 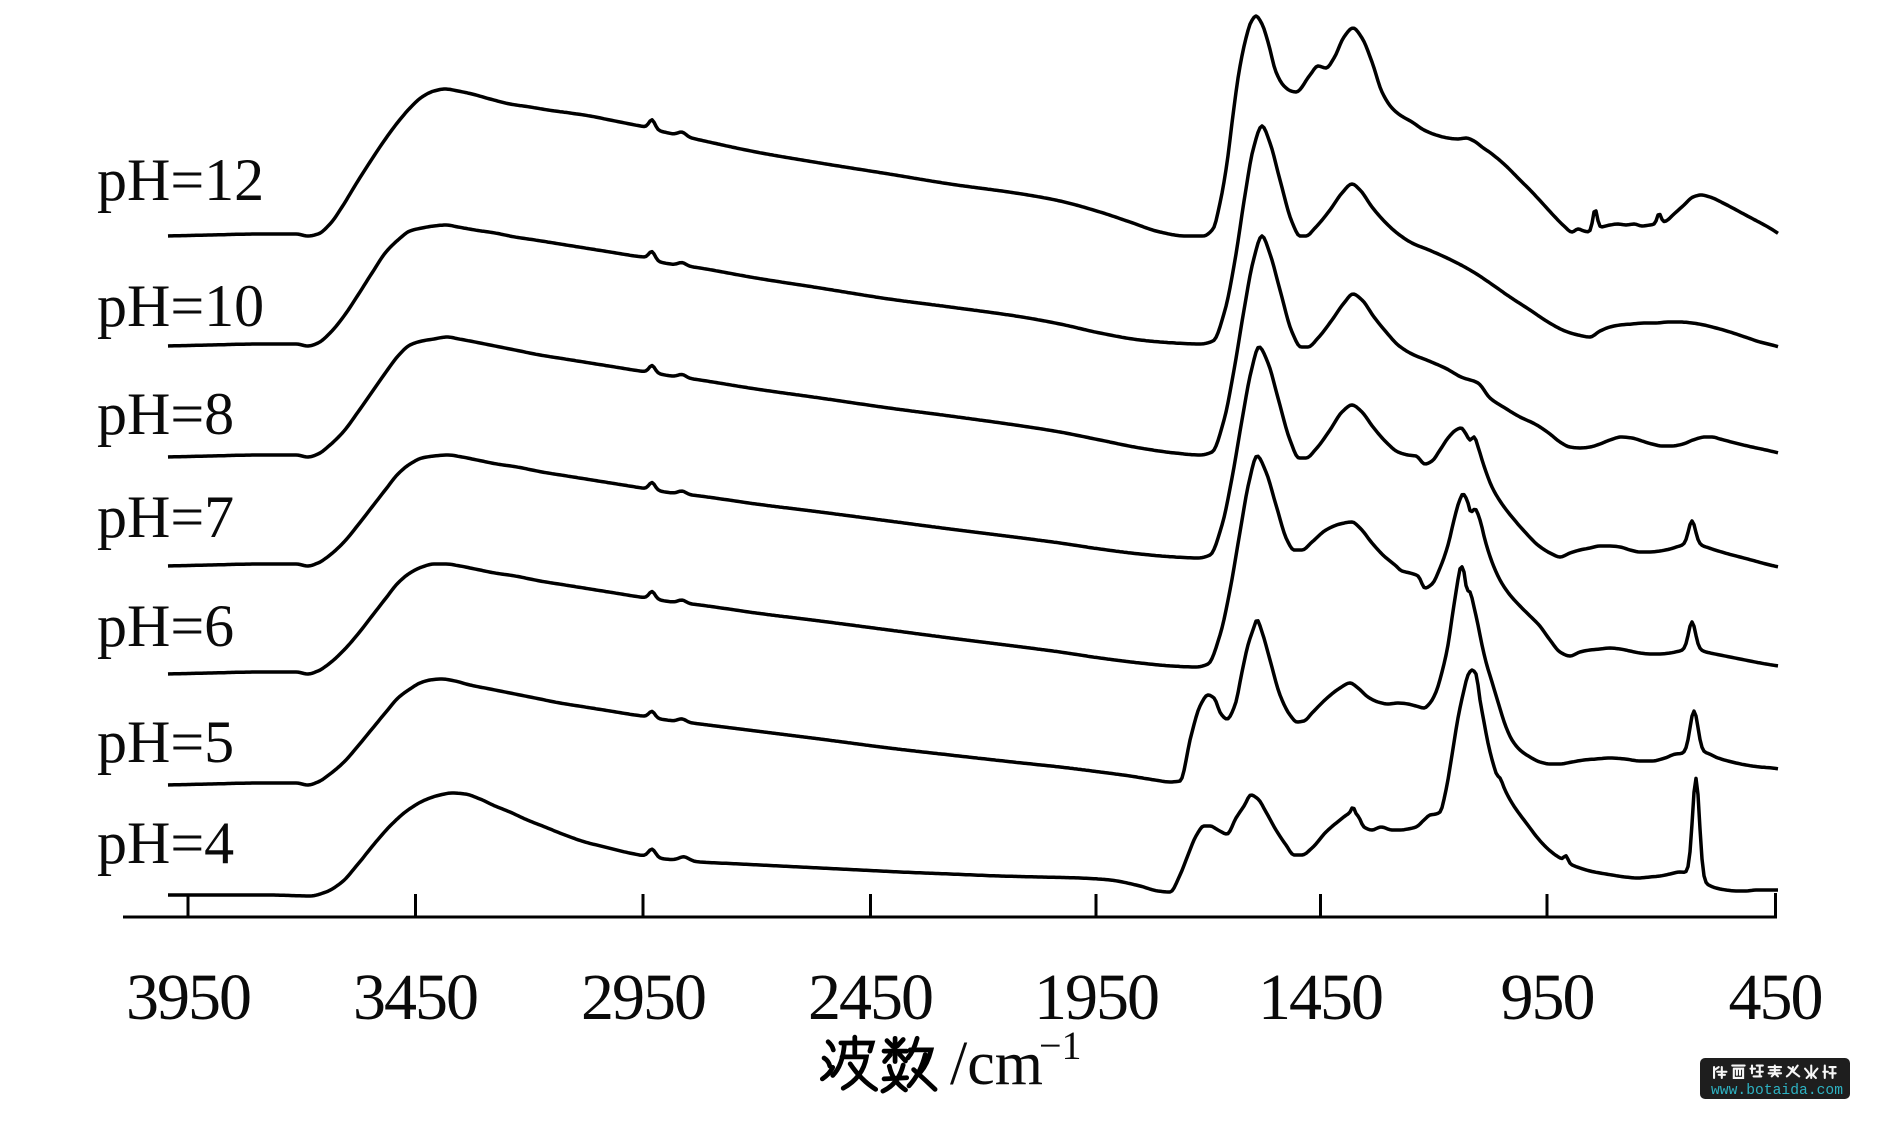 What do you see at coordinates (1096, 997) in the screenshot?
I see `svg-text: 1950` at bounding box center [1096, 997].